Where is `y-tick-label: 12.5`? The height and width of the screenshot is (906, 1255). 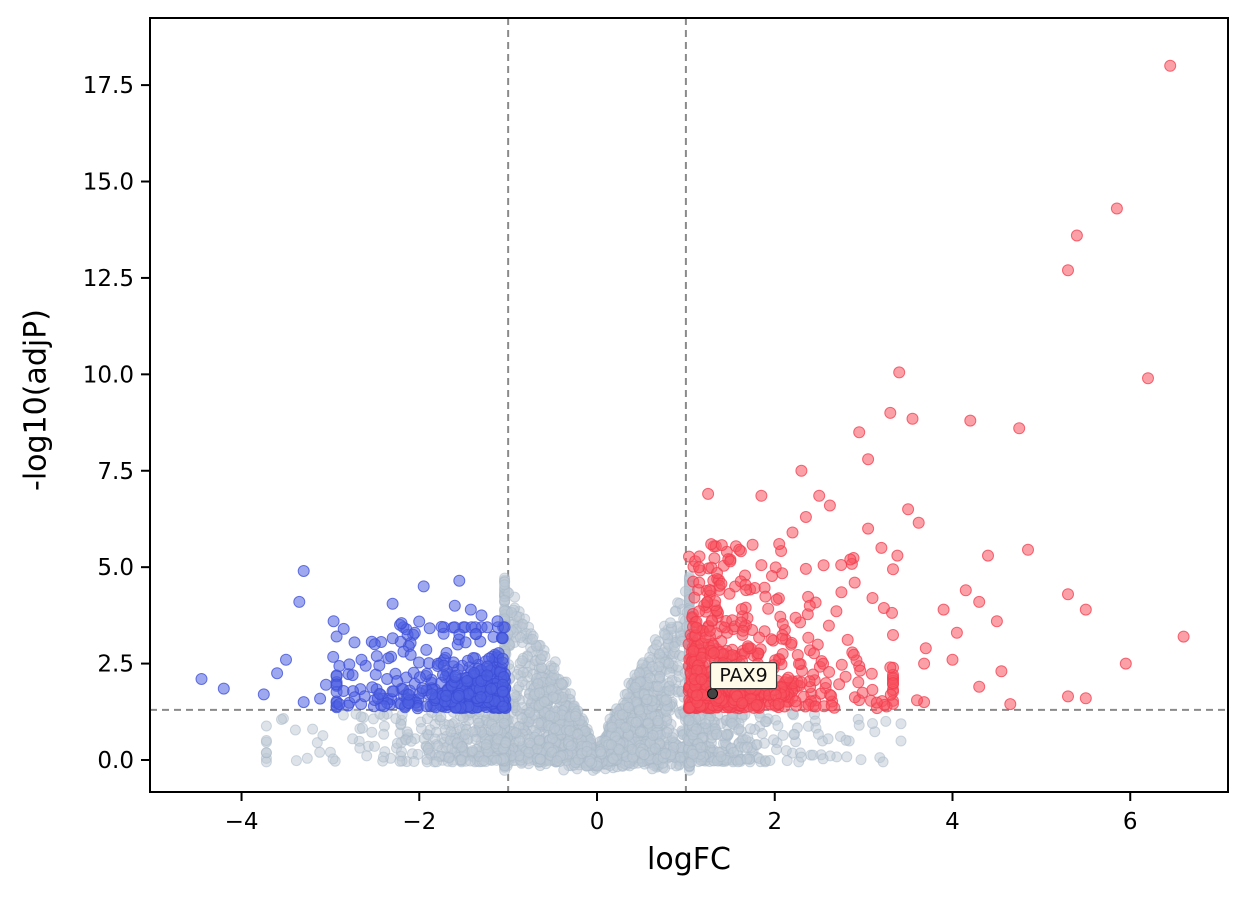
y-tick-label: 12.5 is located at coordinates (108, 279).